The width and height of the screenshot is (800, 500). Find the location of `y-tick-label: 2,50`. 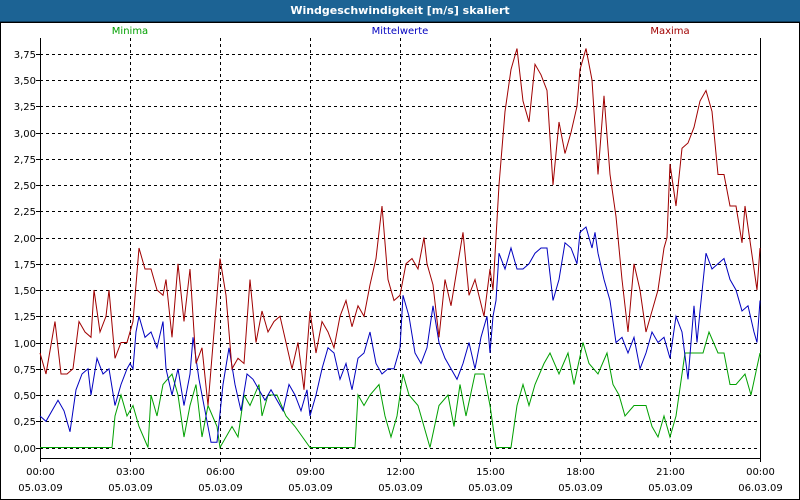

y-tick-label: 2,50 is located at coordinates (25, 186).